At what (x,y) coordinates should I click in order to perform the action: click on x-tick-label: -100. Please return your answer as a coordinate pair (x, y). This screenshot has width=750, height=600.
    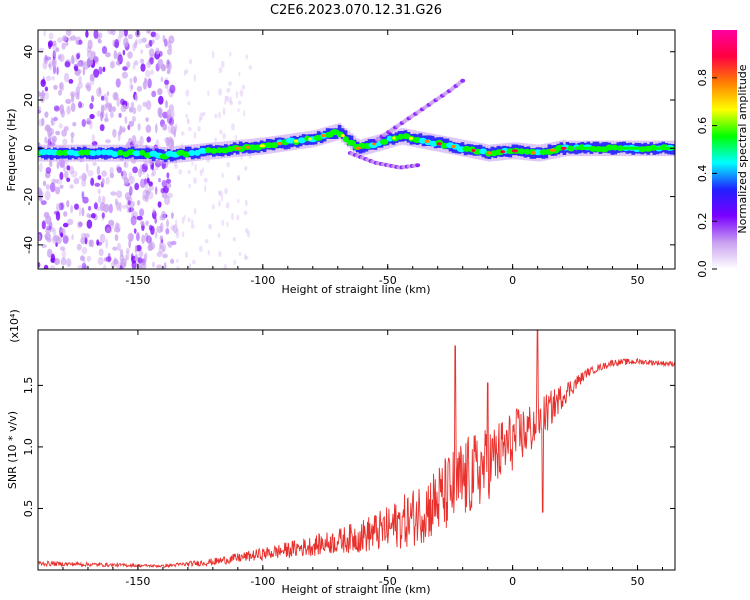
    Looking at the image, I should click on (262, 280).